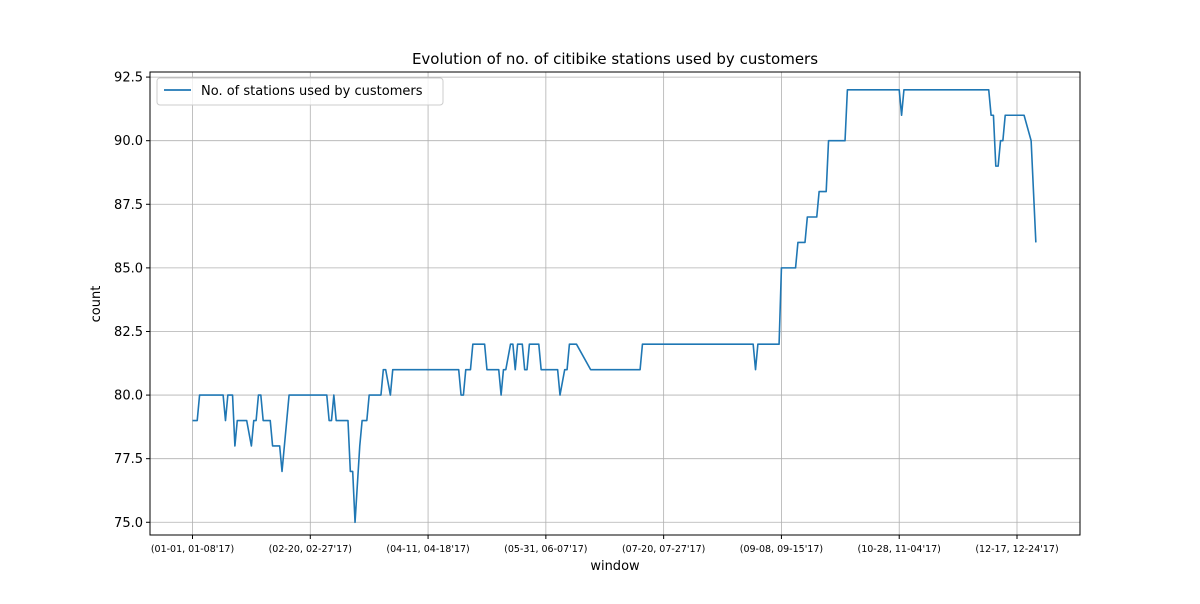 The height and width of the screenshot is (604, 1200). Describe the element at coordinates (615, 566) in the screenshot. I see `x-axis-label: window` at that location.